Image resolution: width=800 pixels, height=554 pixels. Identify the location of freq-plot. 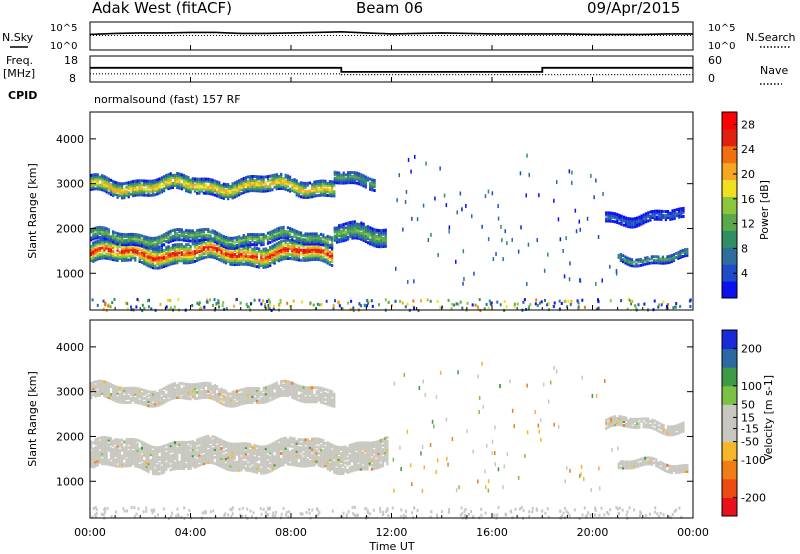
(391, 71).